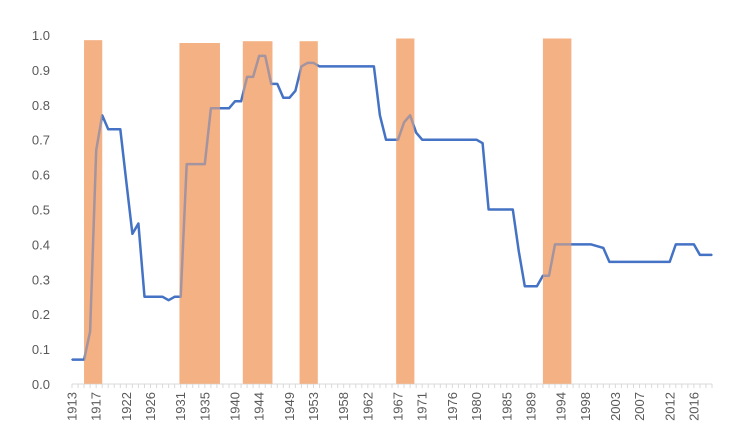  I want to click on y-tick-label: 0.3, so click(41, 279).